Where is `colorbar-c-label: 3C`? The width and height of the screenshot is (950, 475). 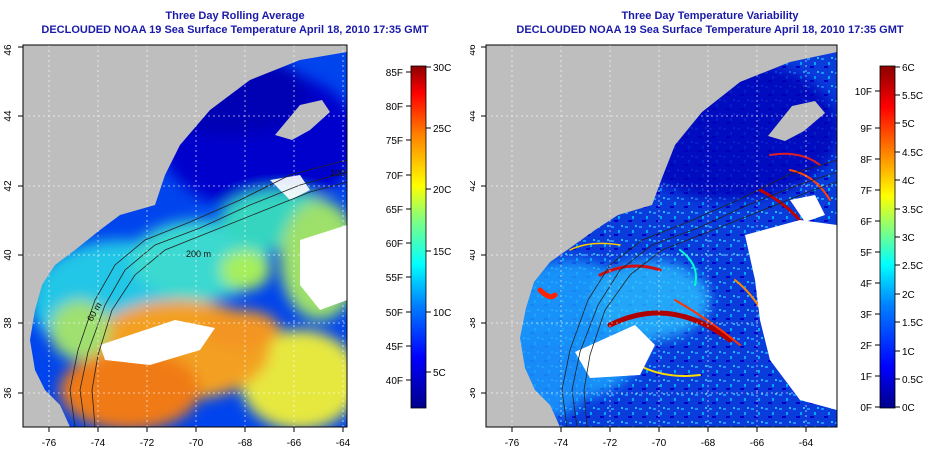 colorbar-c-label: 3C is located at coordinates (908, 238).